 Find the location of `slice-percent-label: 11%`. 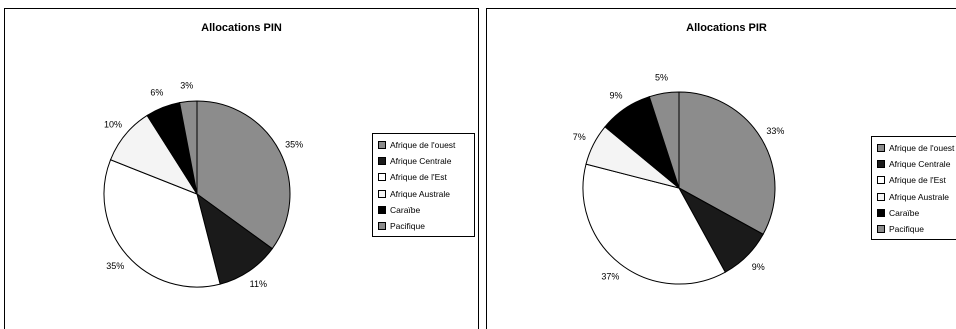

slice-percent-label: 11% is located at coordinates (258, 284).